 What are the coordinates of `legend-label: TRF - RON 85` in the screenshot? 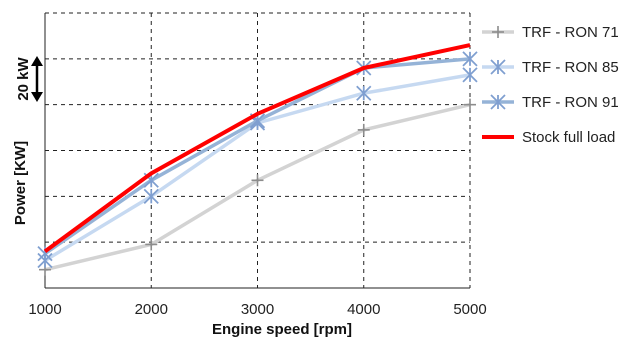 It's located at (570, 67).